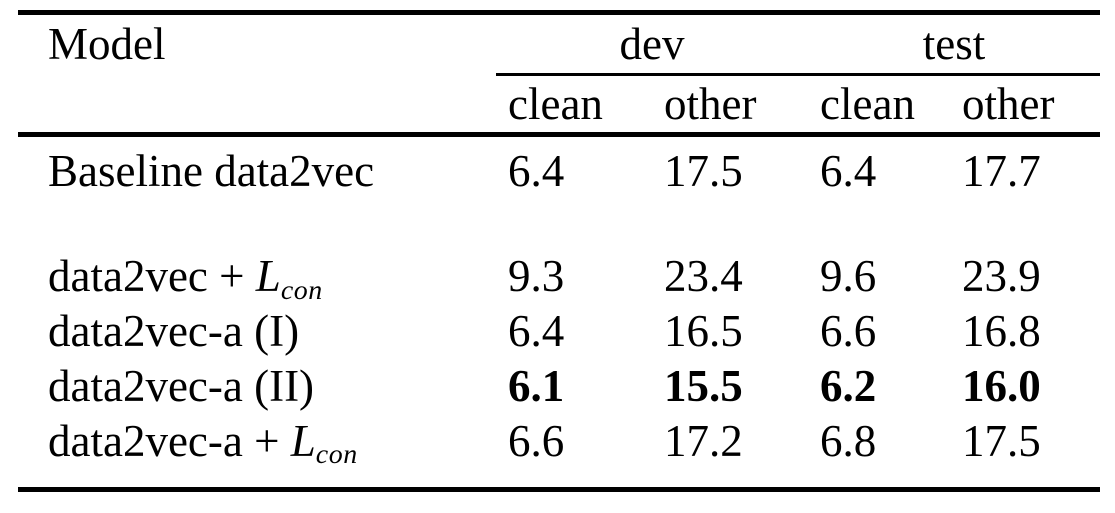 The width and height of the screenshot is (1115, 513). What do you see at coordinates (555, 104) in the screenshot?
I see `column-header-dev-clean: clean` at bounding box center [555, 104].